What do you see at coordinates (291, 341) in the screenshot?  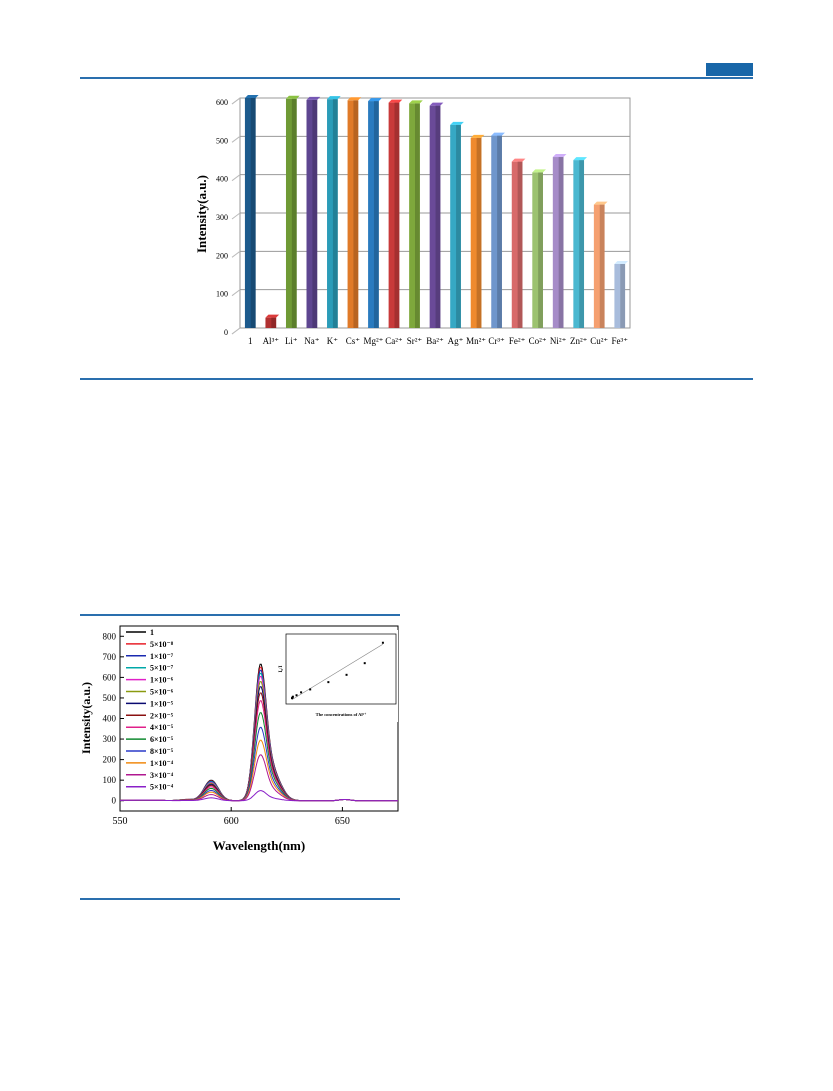 I see `bar-x-tick-label: Li⁺` at bounding box center [291, 341].